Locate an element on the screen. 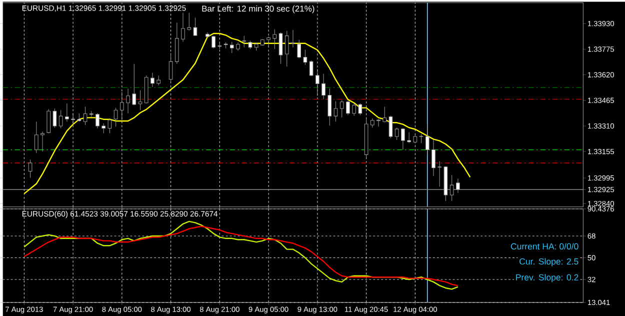  text: Current HA: 0/0/0 is located at coordinates (544, 246).